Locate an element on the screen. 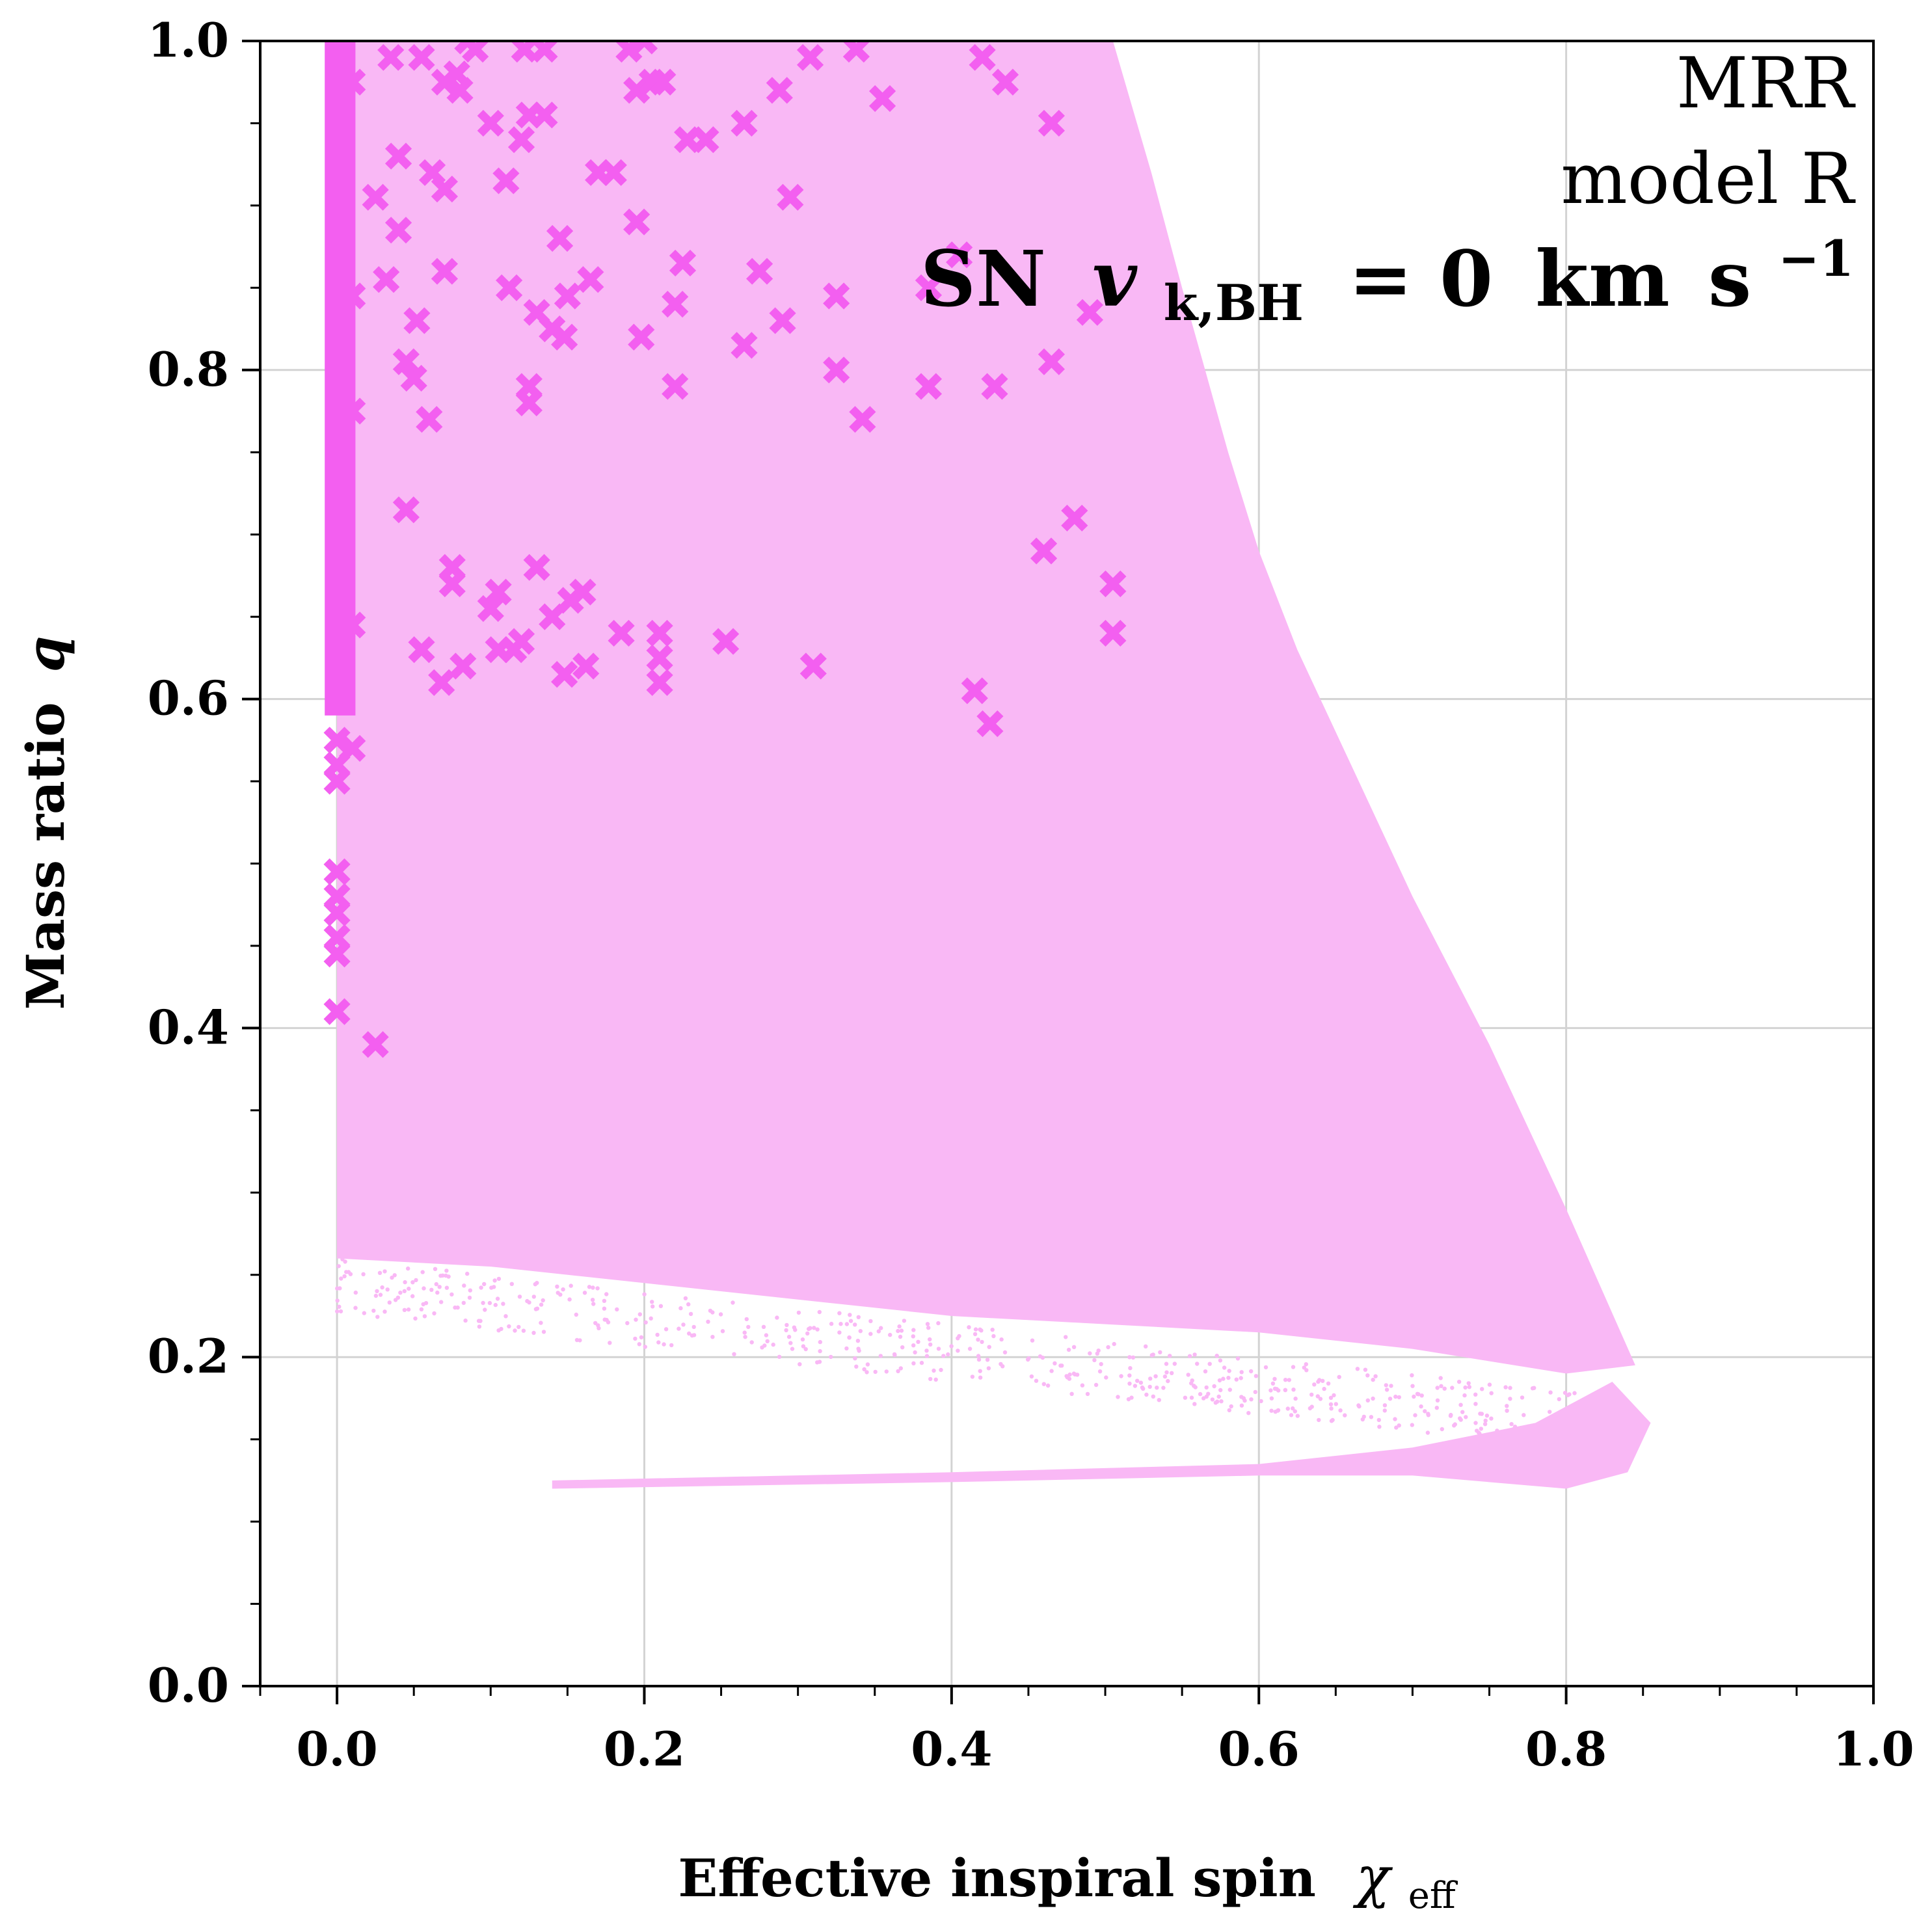 The width and height of the screenshot is (1932, 1932). y-tick-label-4: 0.8 is located at coordinates (188, 369).